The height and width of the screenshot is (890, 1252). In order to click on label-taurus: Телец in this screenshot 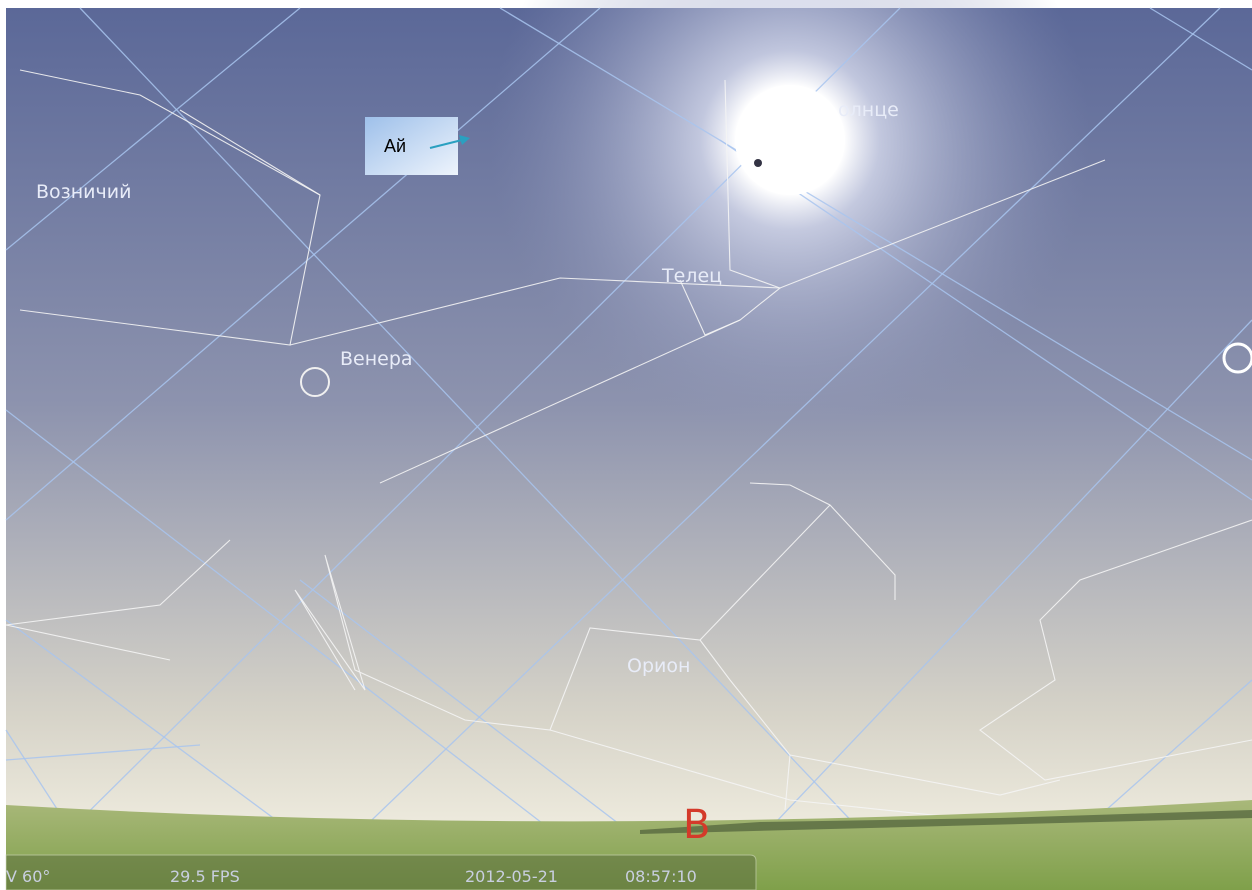, I will do `click(691, 276)`.